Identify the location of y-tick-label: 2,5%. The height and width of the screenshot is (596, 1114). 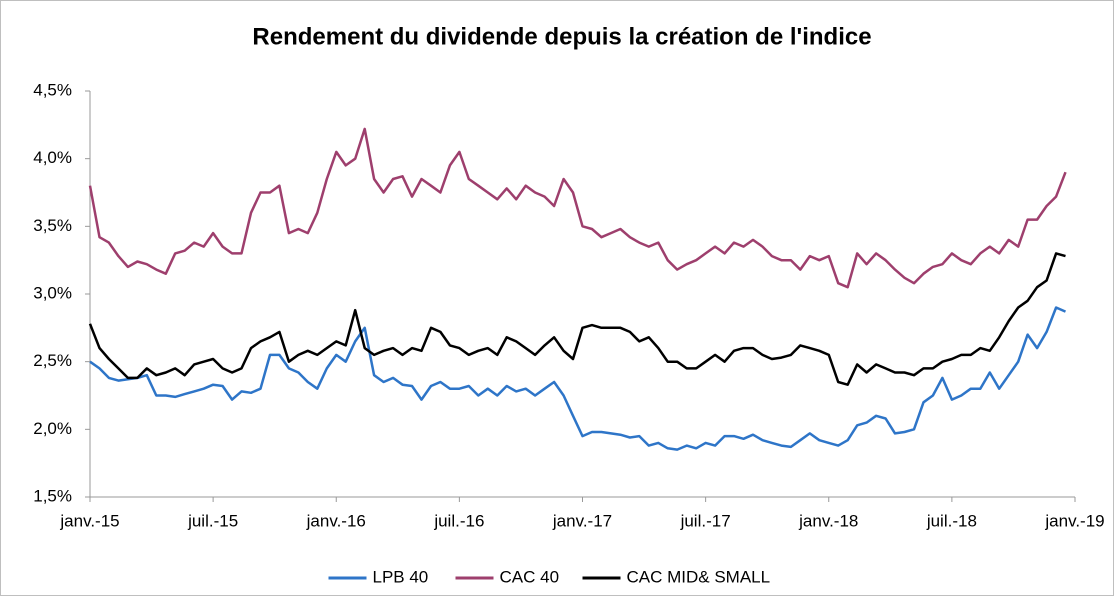
(52, 360).